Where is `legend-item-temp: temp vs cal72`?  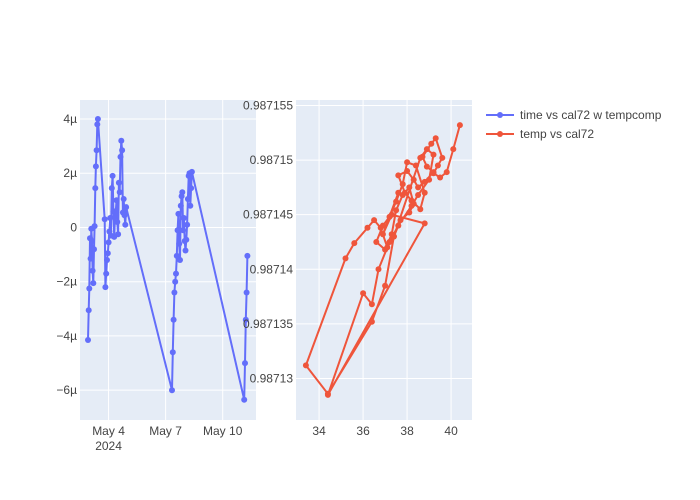 legend-item-temp: temp vs cal72 is located at coordinates (540, 134).